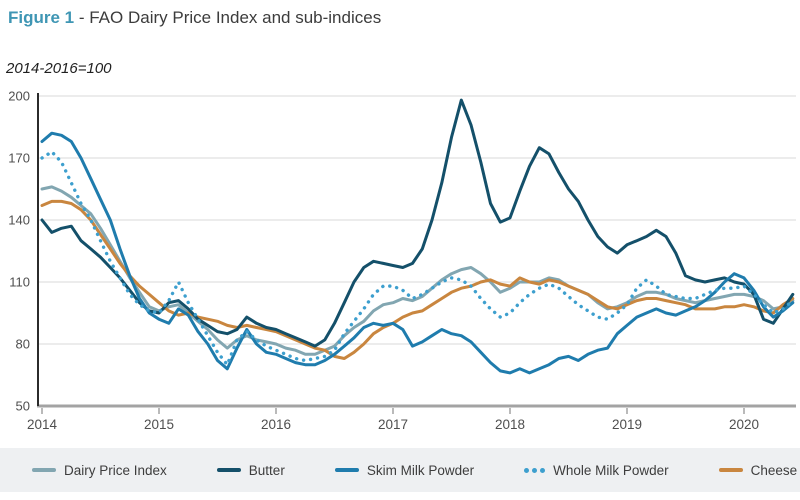 The image size is (800, 500). Describe the element at coordinates (59, 68) in the screenshot. I see `index-base-note: 2014-2016=100` at that location.